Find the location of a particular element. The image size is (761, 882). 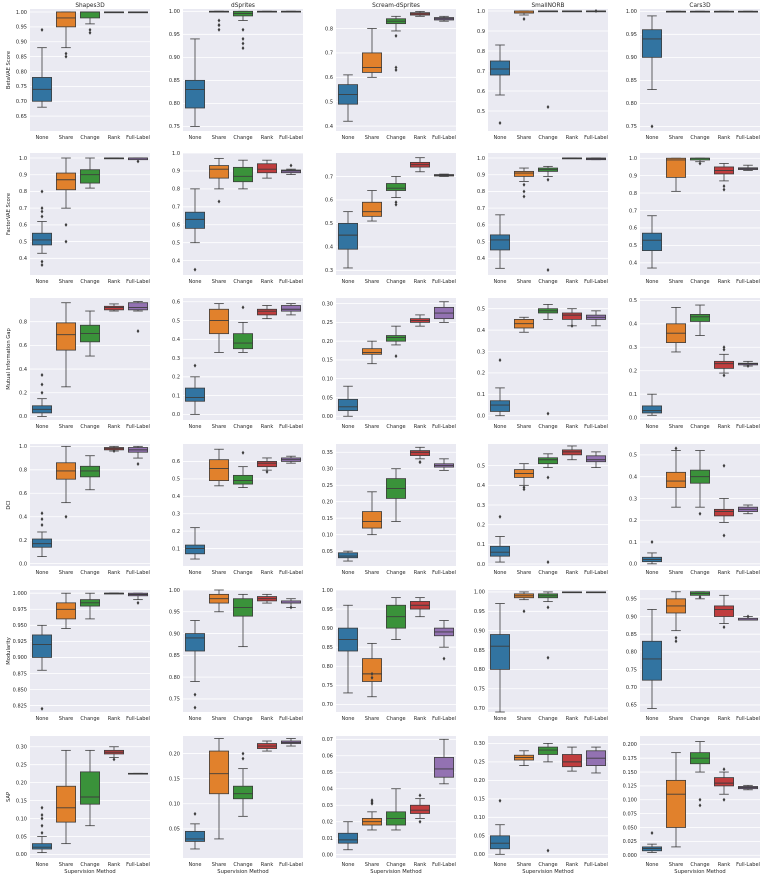

y-tick-label: 1.0 is located at coordinates (176, 154).